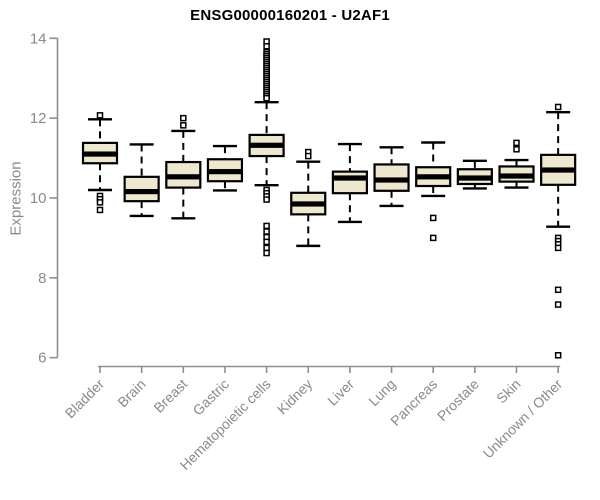 The height and width of the screenshot is (500, 600). I want to click on box-breast, so click(183, 167).